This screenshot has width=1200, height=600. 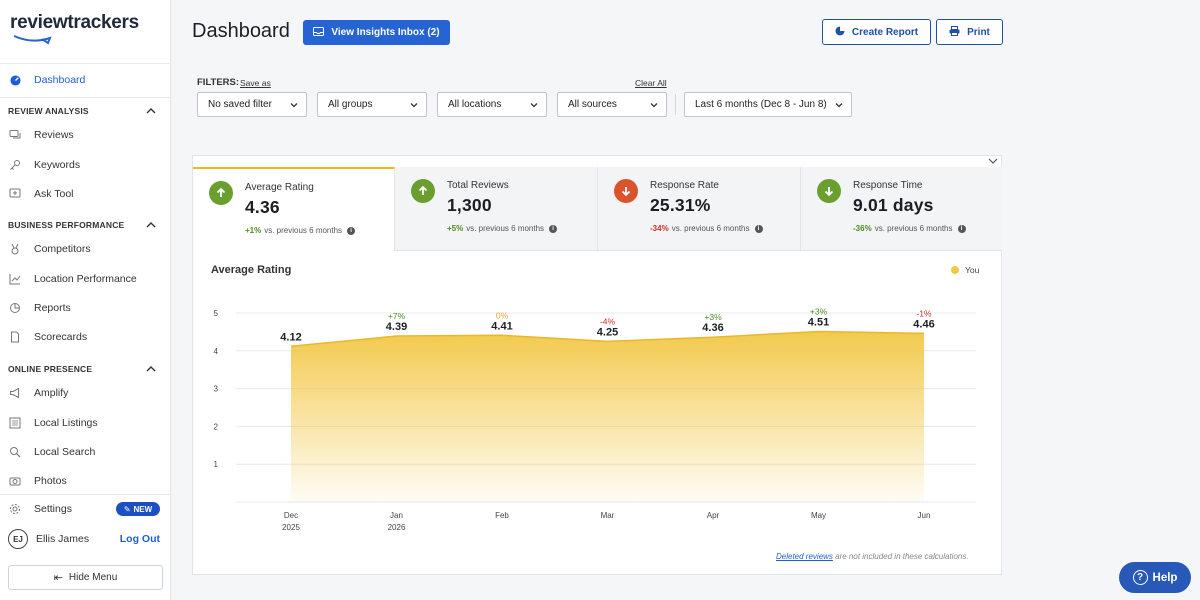 I want to click on data-label: 4.36, so click(x=712, y=328).